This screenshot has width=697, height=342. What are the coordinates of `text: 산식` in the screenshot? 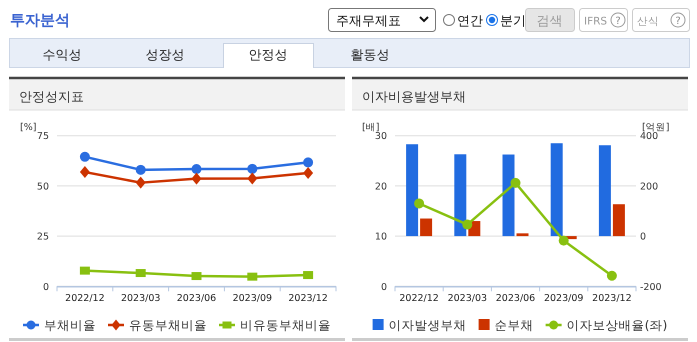 It's located at (648, 22).